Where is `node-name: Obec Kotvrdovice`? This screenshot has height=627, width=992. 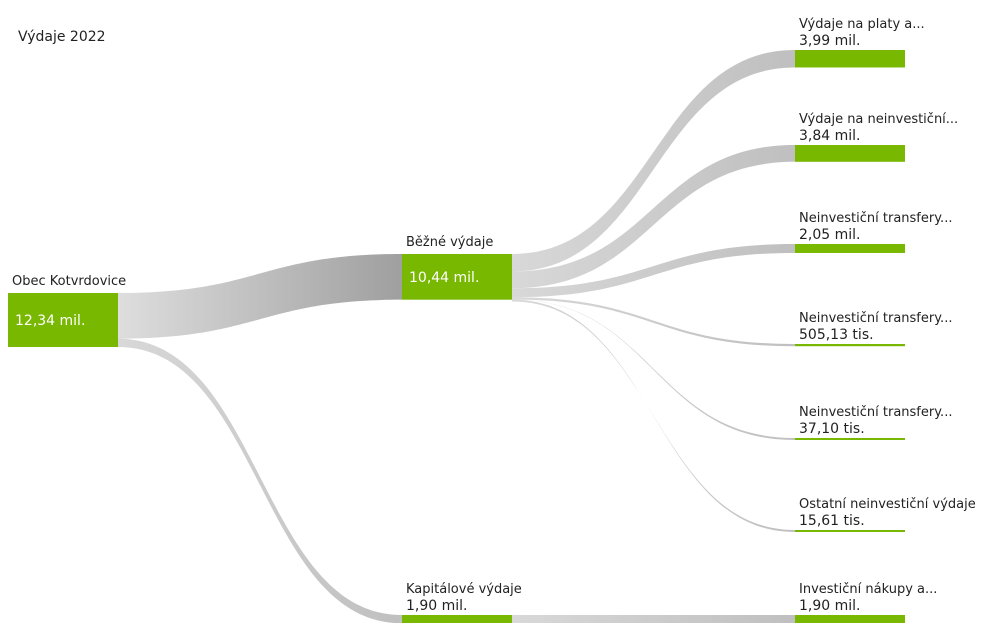 node-name: Obec Kotvrdovice is located at coordinates (69, 281).